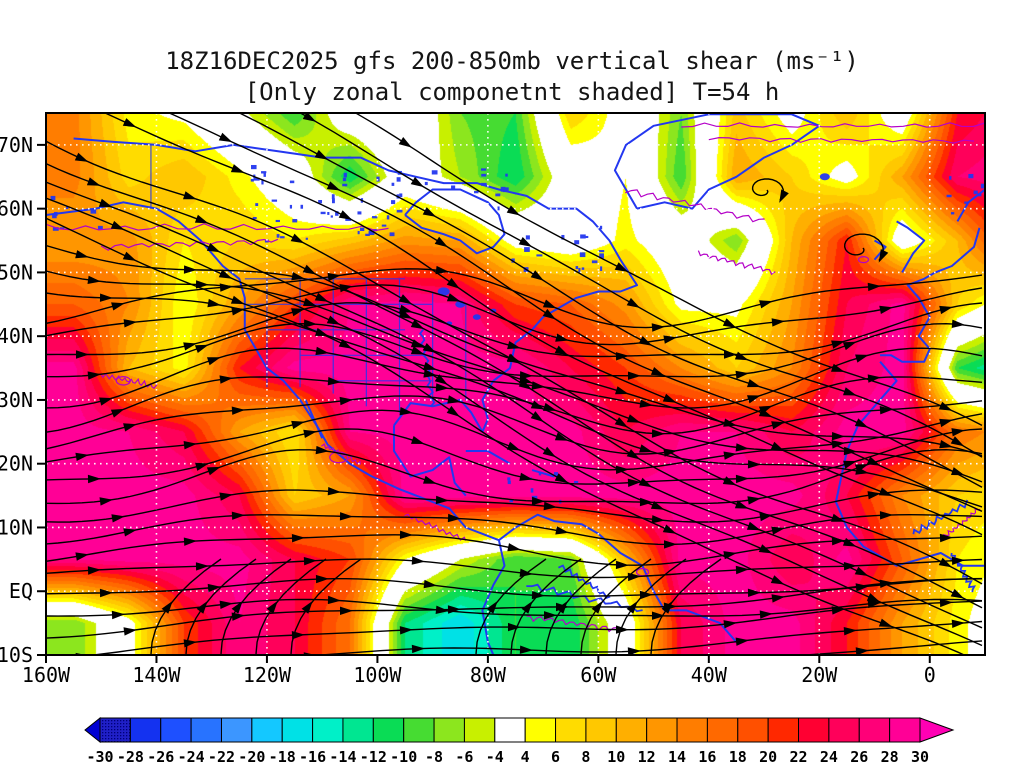 Image resolution: width=1024 pixels, height=768 pixels. What do you see at coordinates (16, 655) in the screenshot?
I see `y-tick-label: 10S` at bounding box center [16, 655].